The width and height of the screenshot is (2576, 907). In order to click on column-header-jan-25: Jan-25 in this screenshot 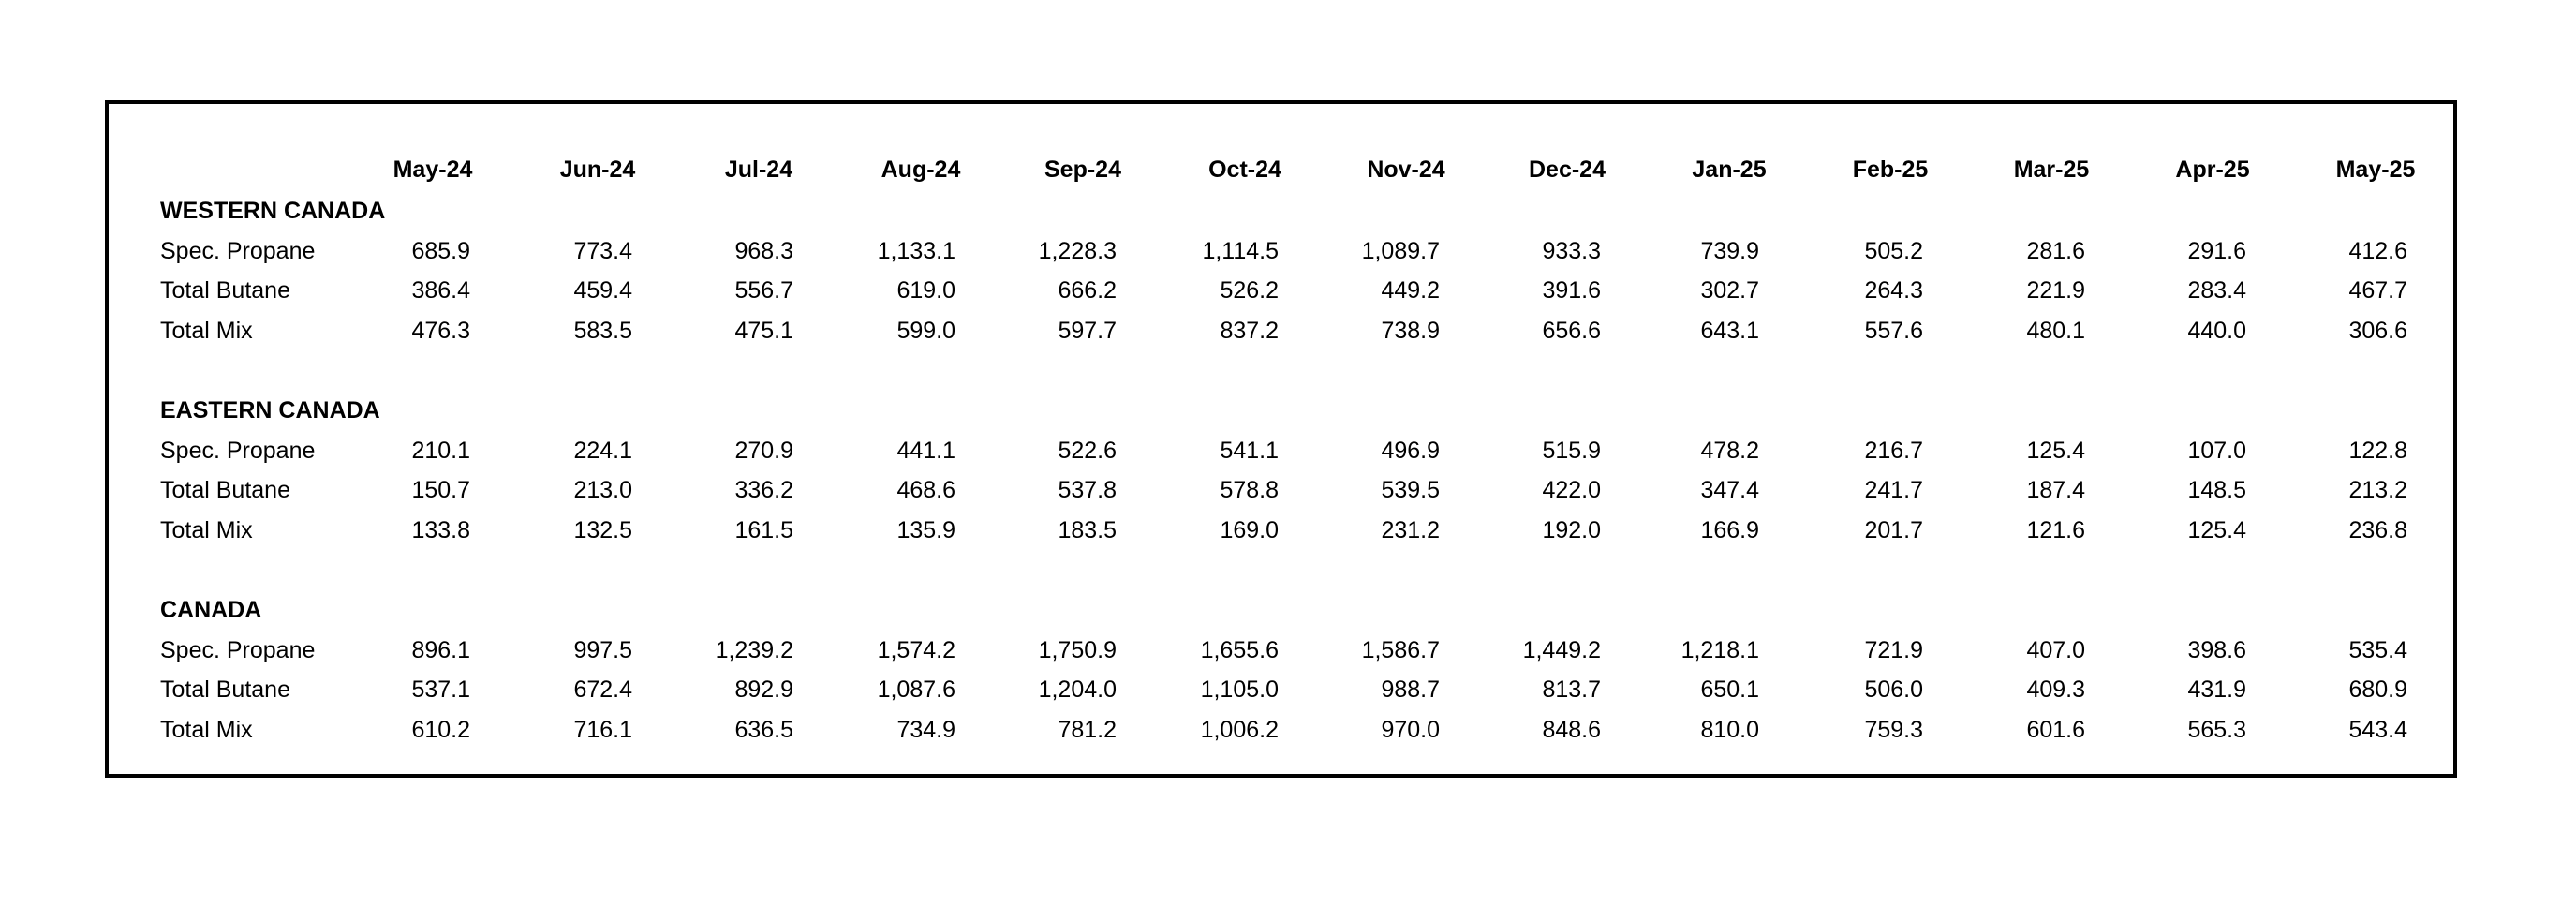, I will do `click(1729, 169)`.